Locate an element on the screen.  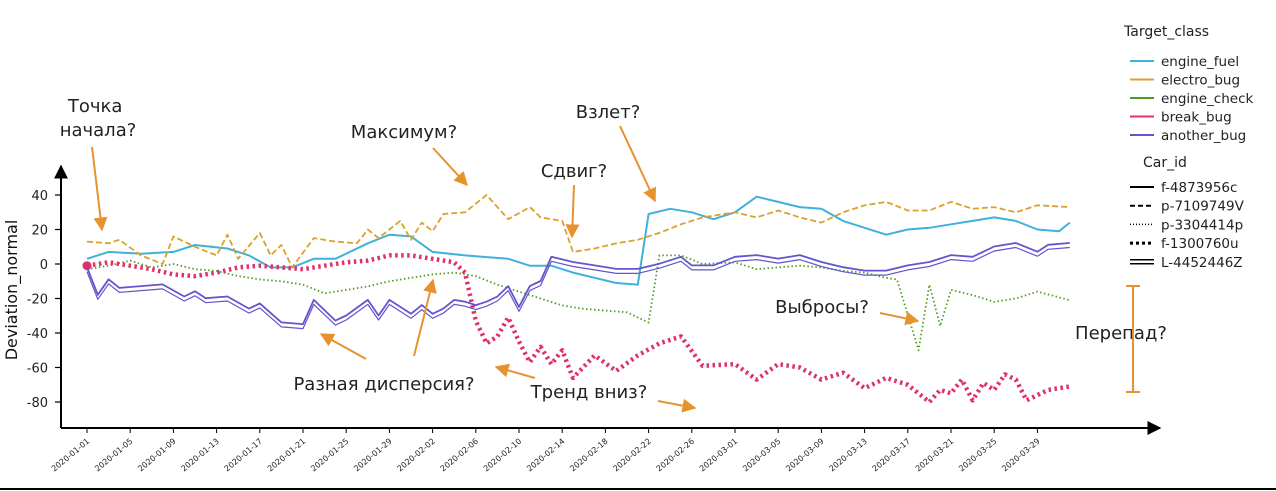
series-line-electro_bug is located at coordinates (578, 231).